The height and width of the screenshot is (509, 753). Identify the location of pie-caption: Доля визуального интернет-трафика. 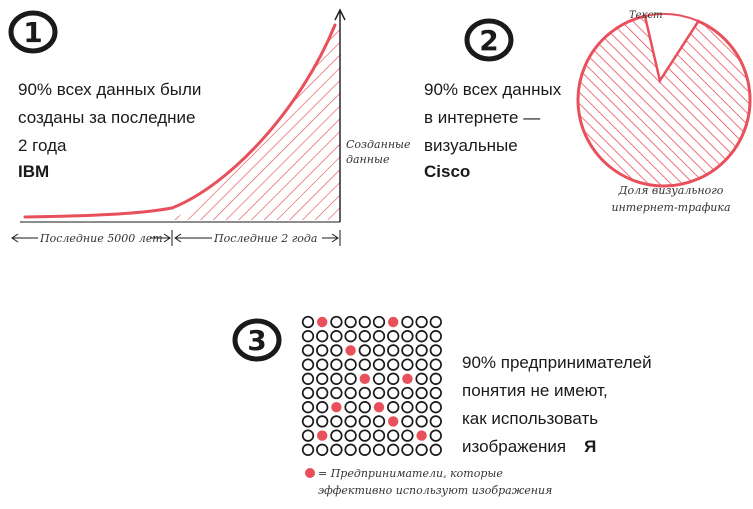
(671, 199).